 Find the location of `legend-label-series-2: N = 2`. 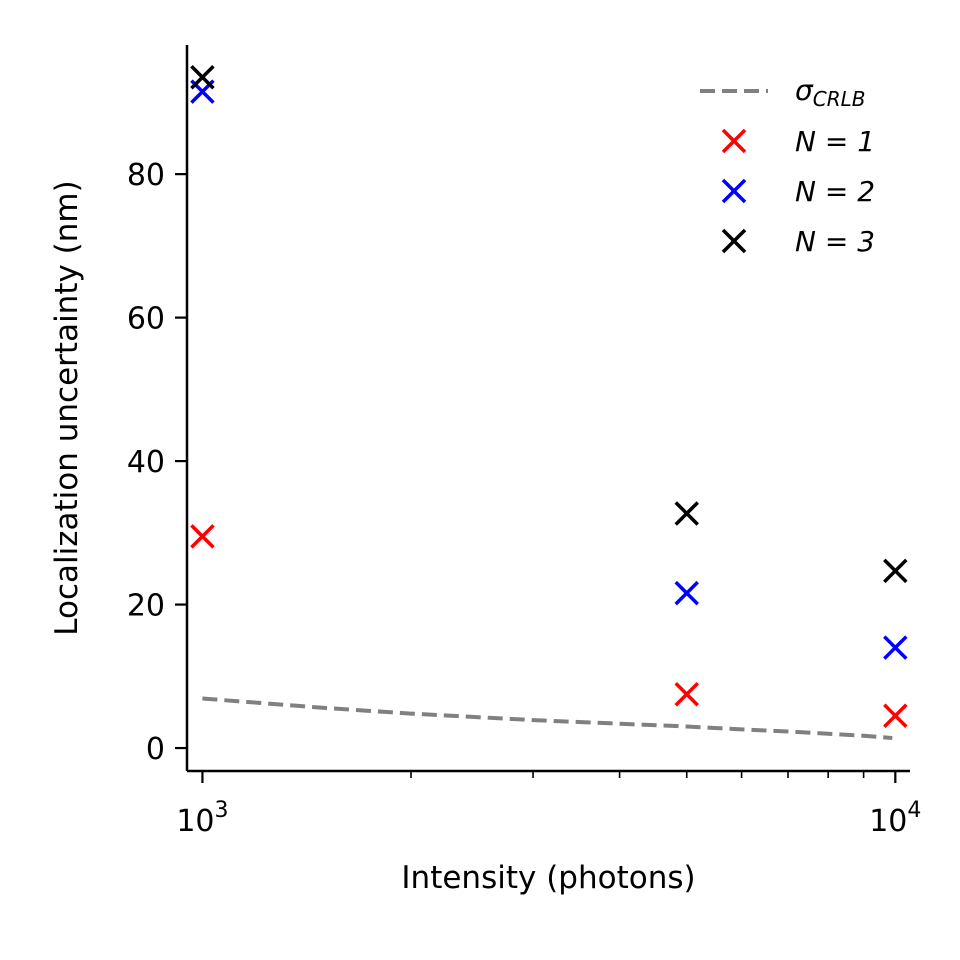

legend-label-series-2: N = 2 is located at coordinates (835, 191).